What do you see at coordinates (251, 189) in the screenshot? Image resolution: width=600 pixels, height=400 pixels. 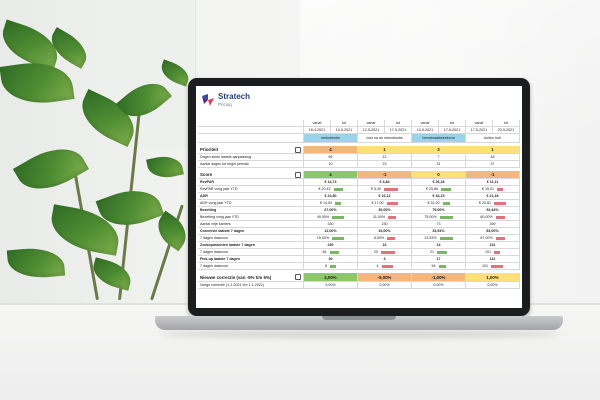 I see `score-row-label: RevPAR vorig jaar YTD` at bounding box center [251, 189].